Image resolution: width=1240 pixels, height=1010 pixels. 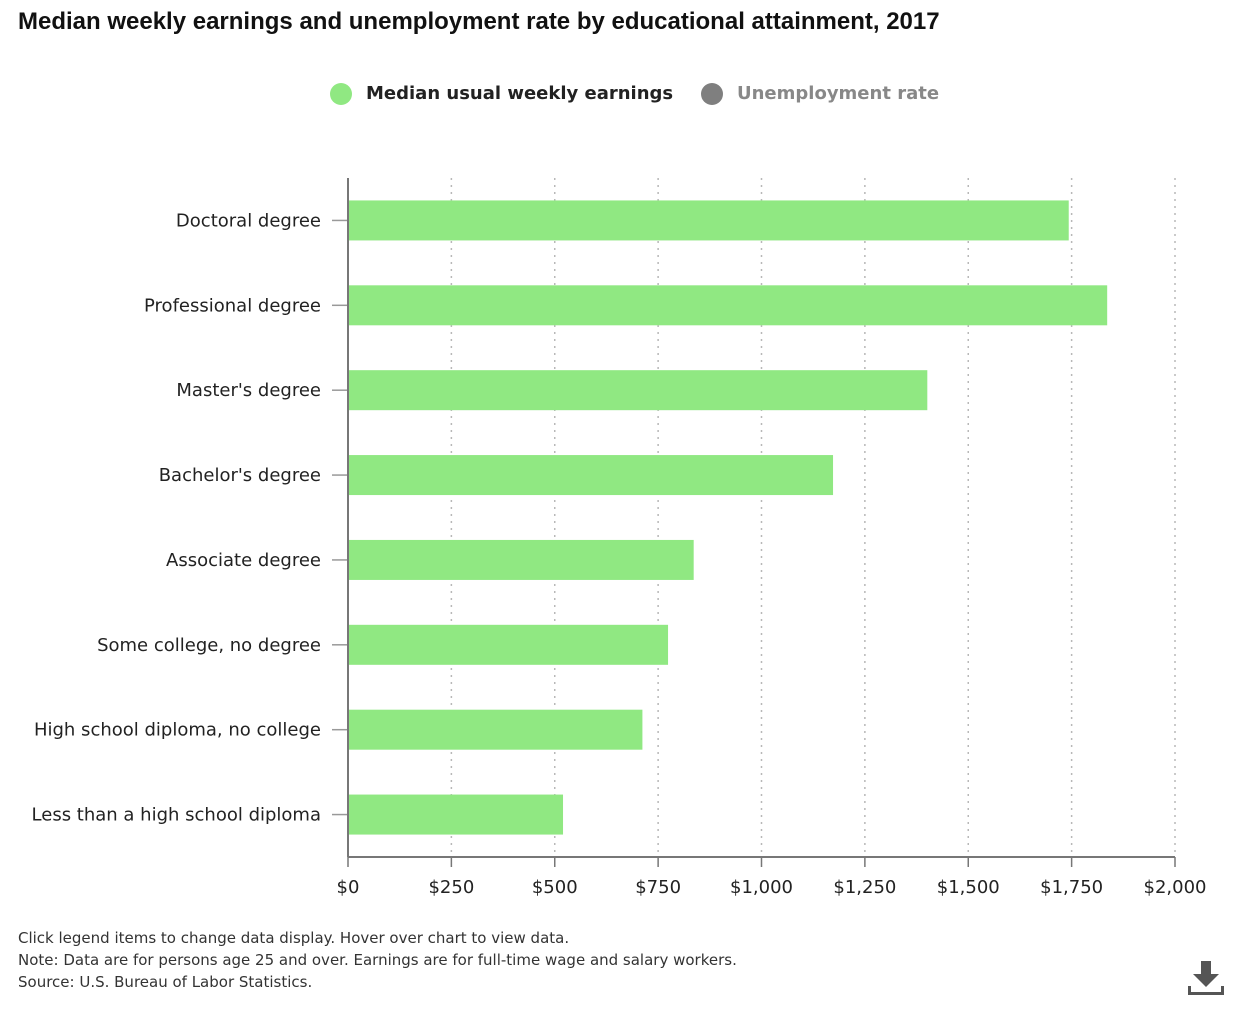 I want to click on legend-marker-earnings, so click(x=341, y=94).